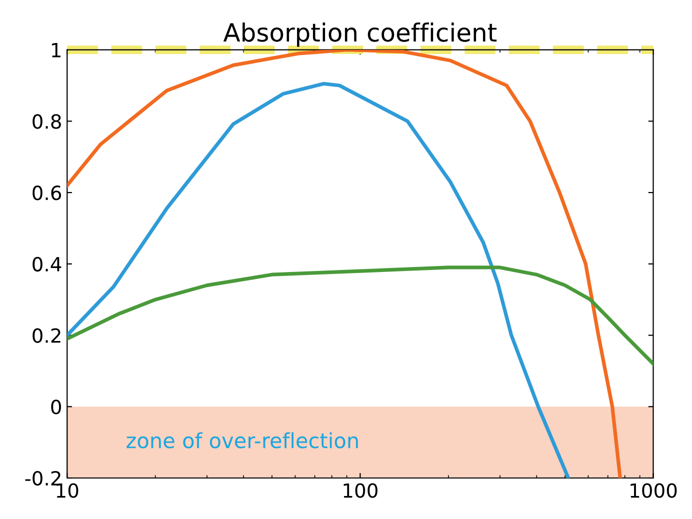 This screenshot has height=519, width=692. What do you see at coordinates (46, 121) in the screenshot?
I see `y-tick-label: 0.8` at bounding box center [46, 121].